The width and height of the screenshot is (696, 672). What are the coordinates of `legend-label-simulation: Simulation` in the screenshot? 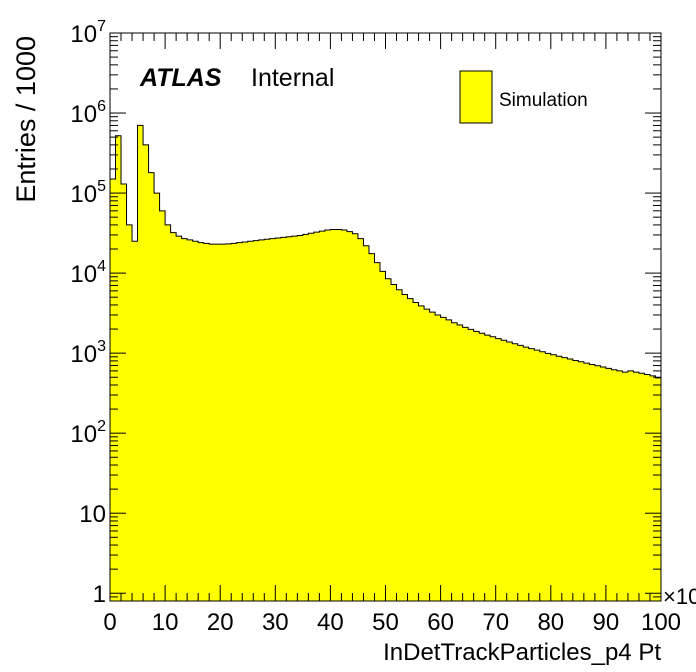 It's located at (543, 100).